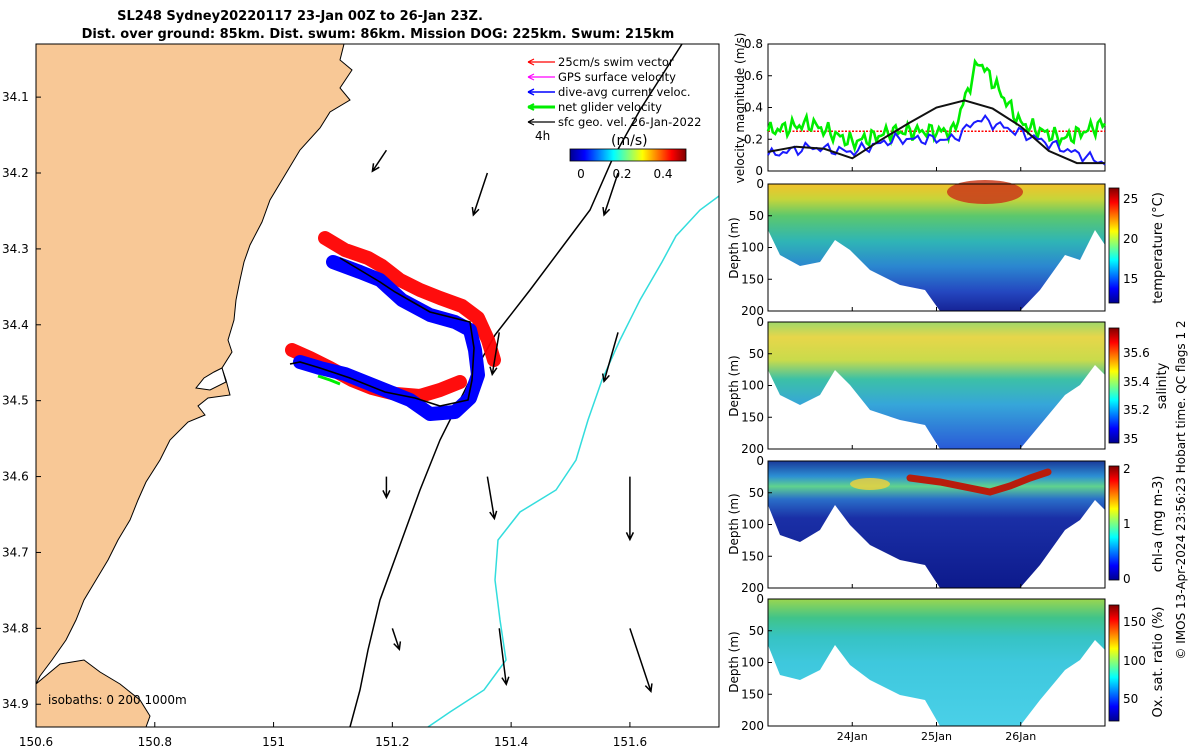  What do you see at coordinates (617, 77) in the screenshot?
I see `legend-gps-label: GPS surface velocity` at bounding box center [617, 77].